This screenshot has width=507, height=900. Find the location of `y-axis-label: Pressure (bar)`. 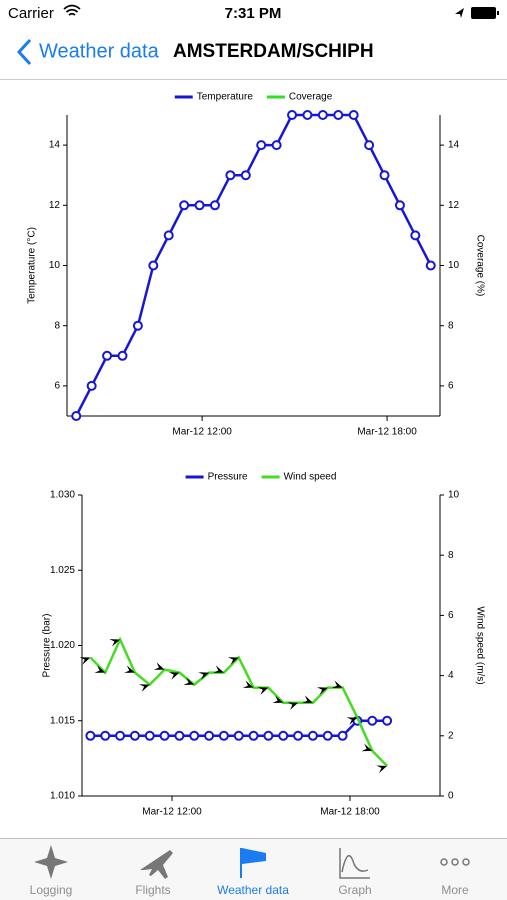

y-axis-label: Pressure (bar) is located at coordinates (47, 646).